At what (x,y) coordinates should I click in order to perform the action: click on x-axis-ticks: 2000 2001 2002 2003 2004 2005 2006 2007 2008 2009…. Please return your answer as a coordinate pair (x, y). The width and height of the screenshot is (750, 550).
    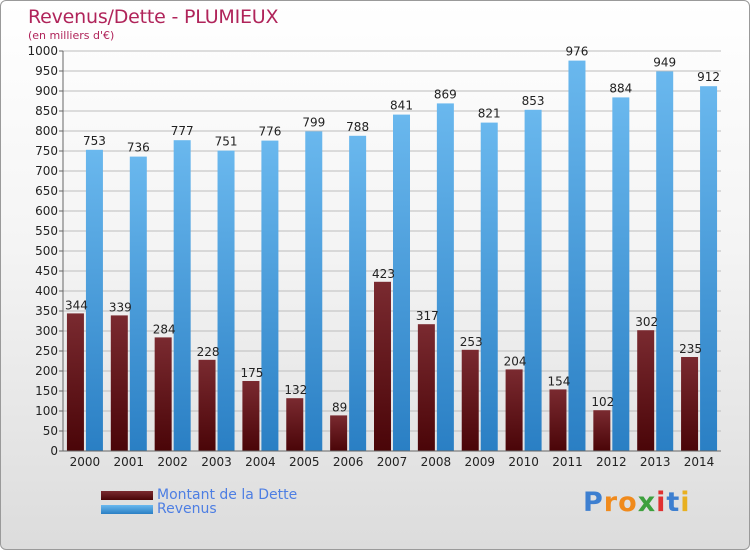
    Looking at the image, I should click on (392, 462).